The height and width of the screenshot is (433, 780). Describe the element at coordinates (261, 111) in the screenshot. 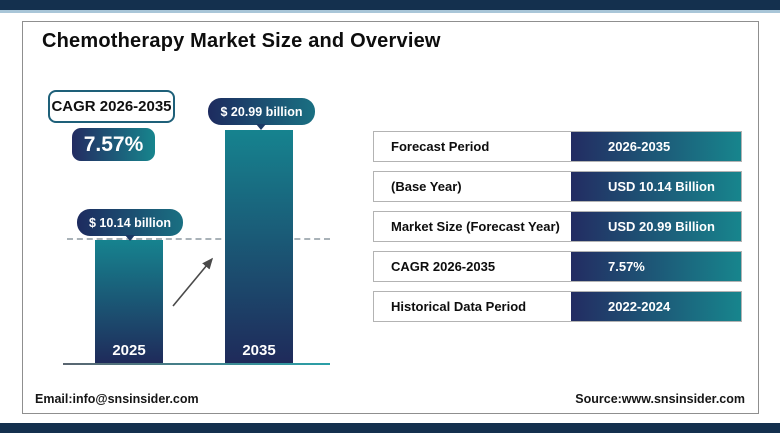

I see `value-pill-2035: $ 20.99 billion` at that location.